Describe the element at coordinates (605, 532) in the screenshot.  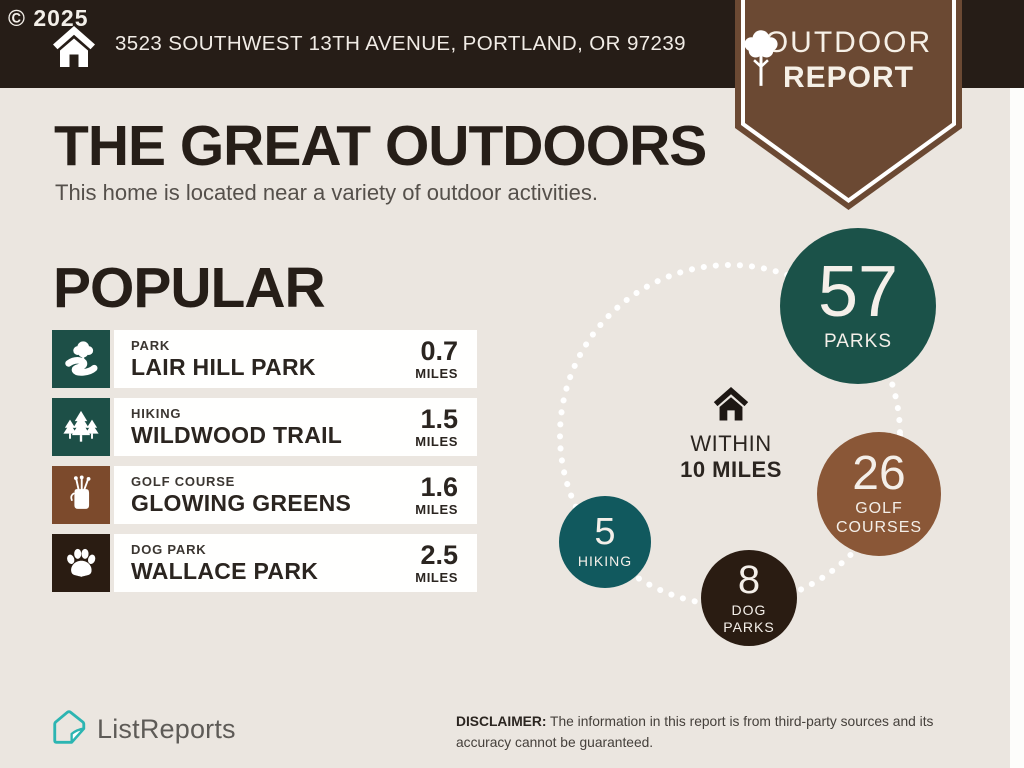
I see `hiking-count: 5` at that location.